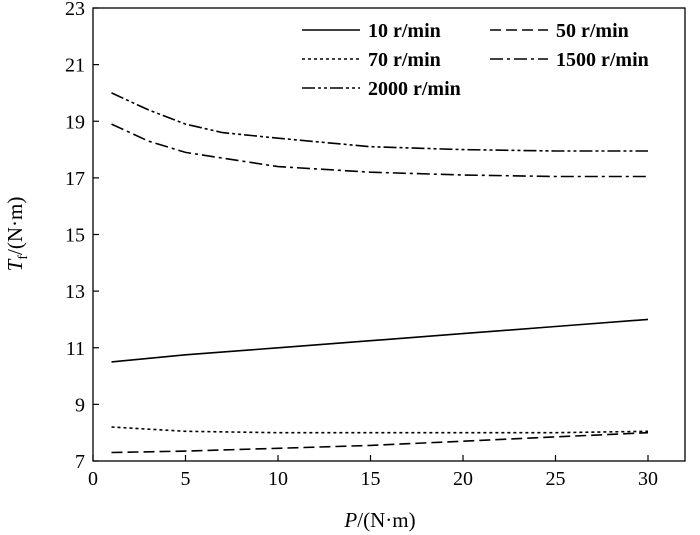 Image resolution: width=700 pixels, height=535 pixels. Describe the element at coordinates (350, 520) in the screenshot. I see `x-axis-symbol: P` at that location.